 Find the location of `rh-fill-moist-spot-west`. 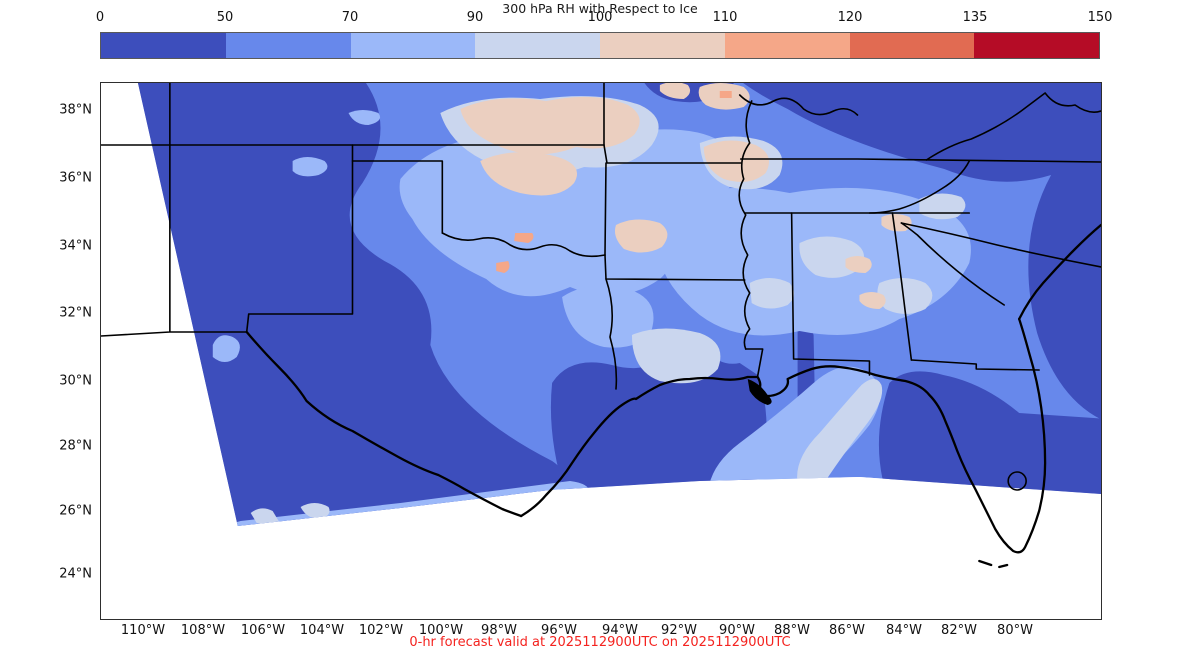

rh-fill-moist-spot-west is located at coordinates (226, 348).